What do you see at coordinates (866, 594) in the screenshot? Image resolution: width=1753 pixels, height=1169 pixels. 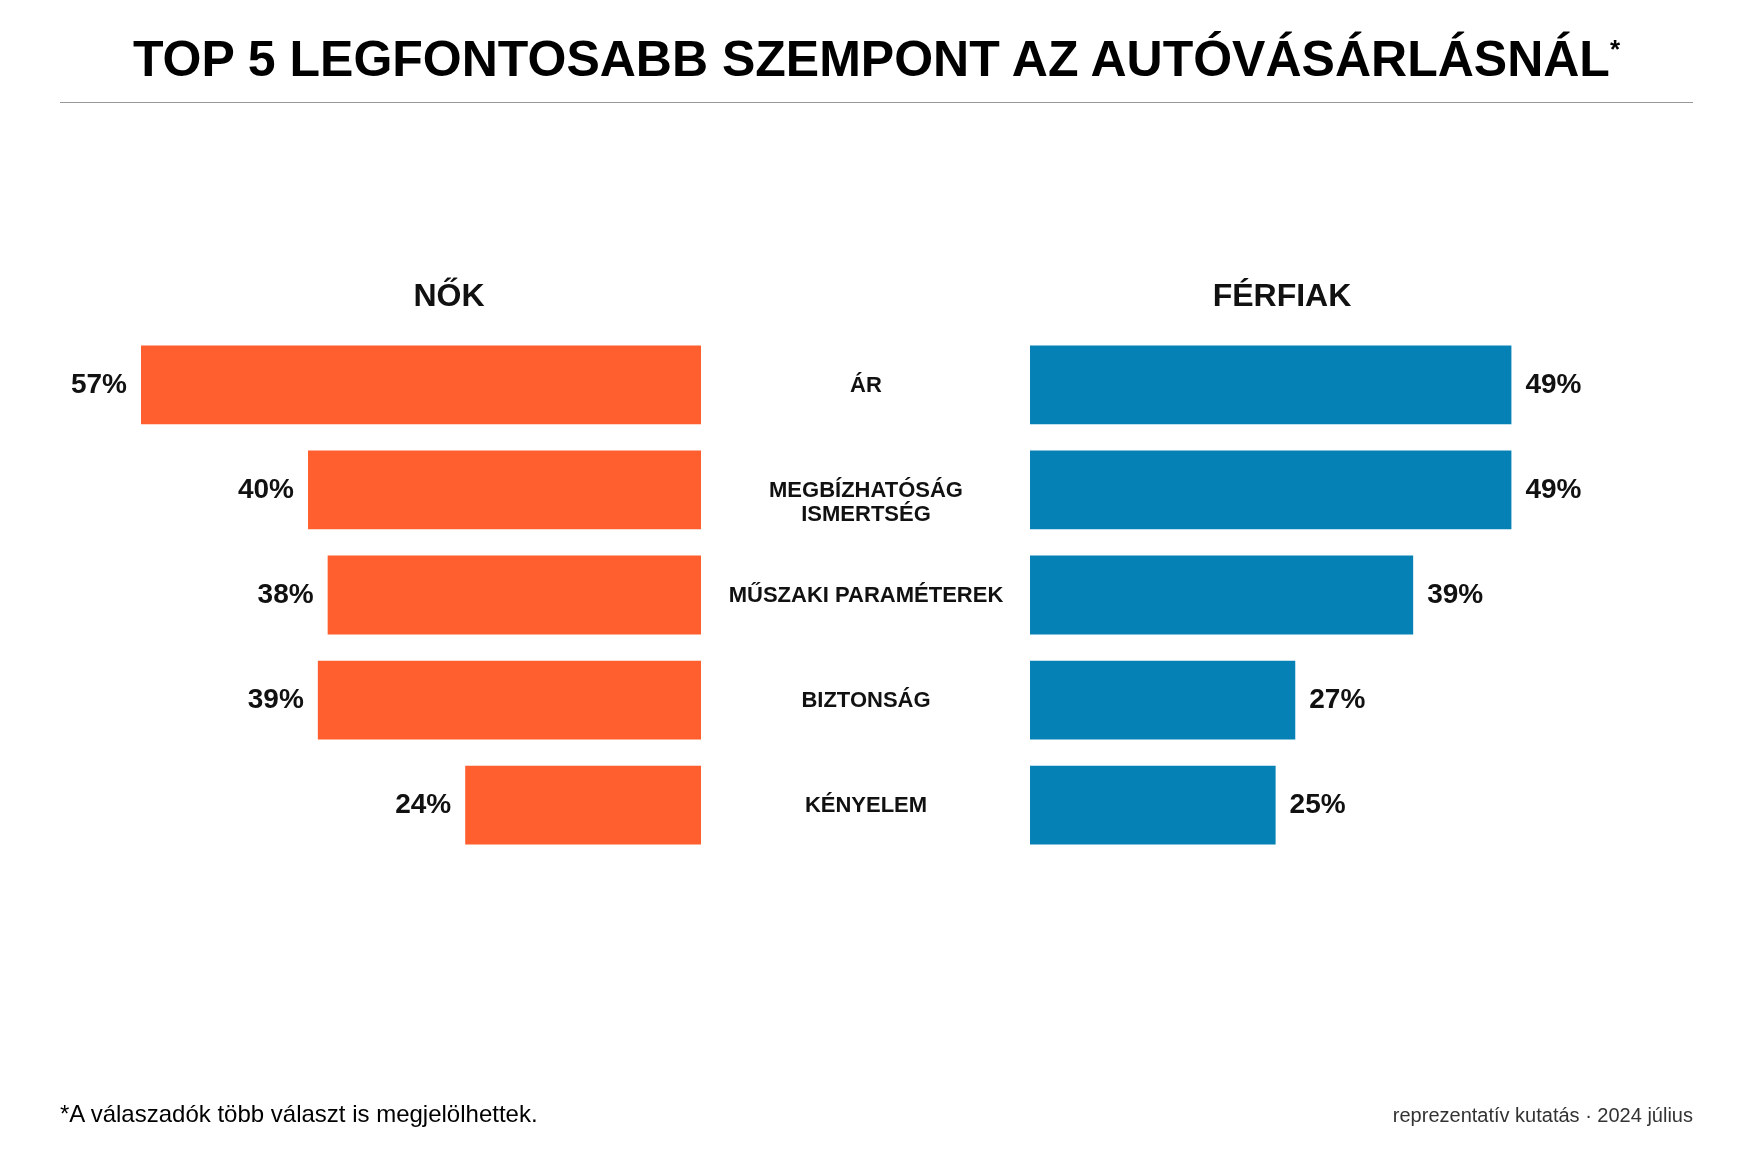 I see `y-tick-label: MŰSZAKI PARAMÉTEREK` at bounding box center [866, 594].